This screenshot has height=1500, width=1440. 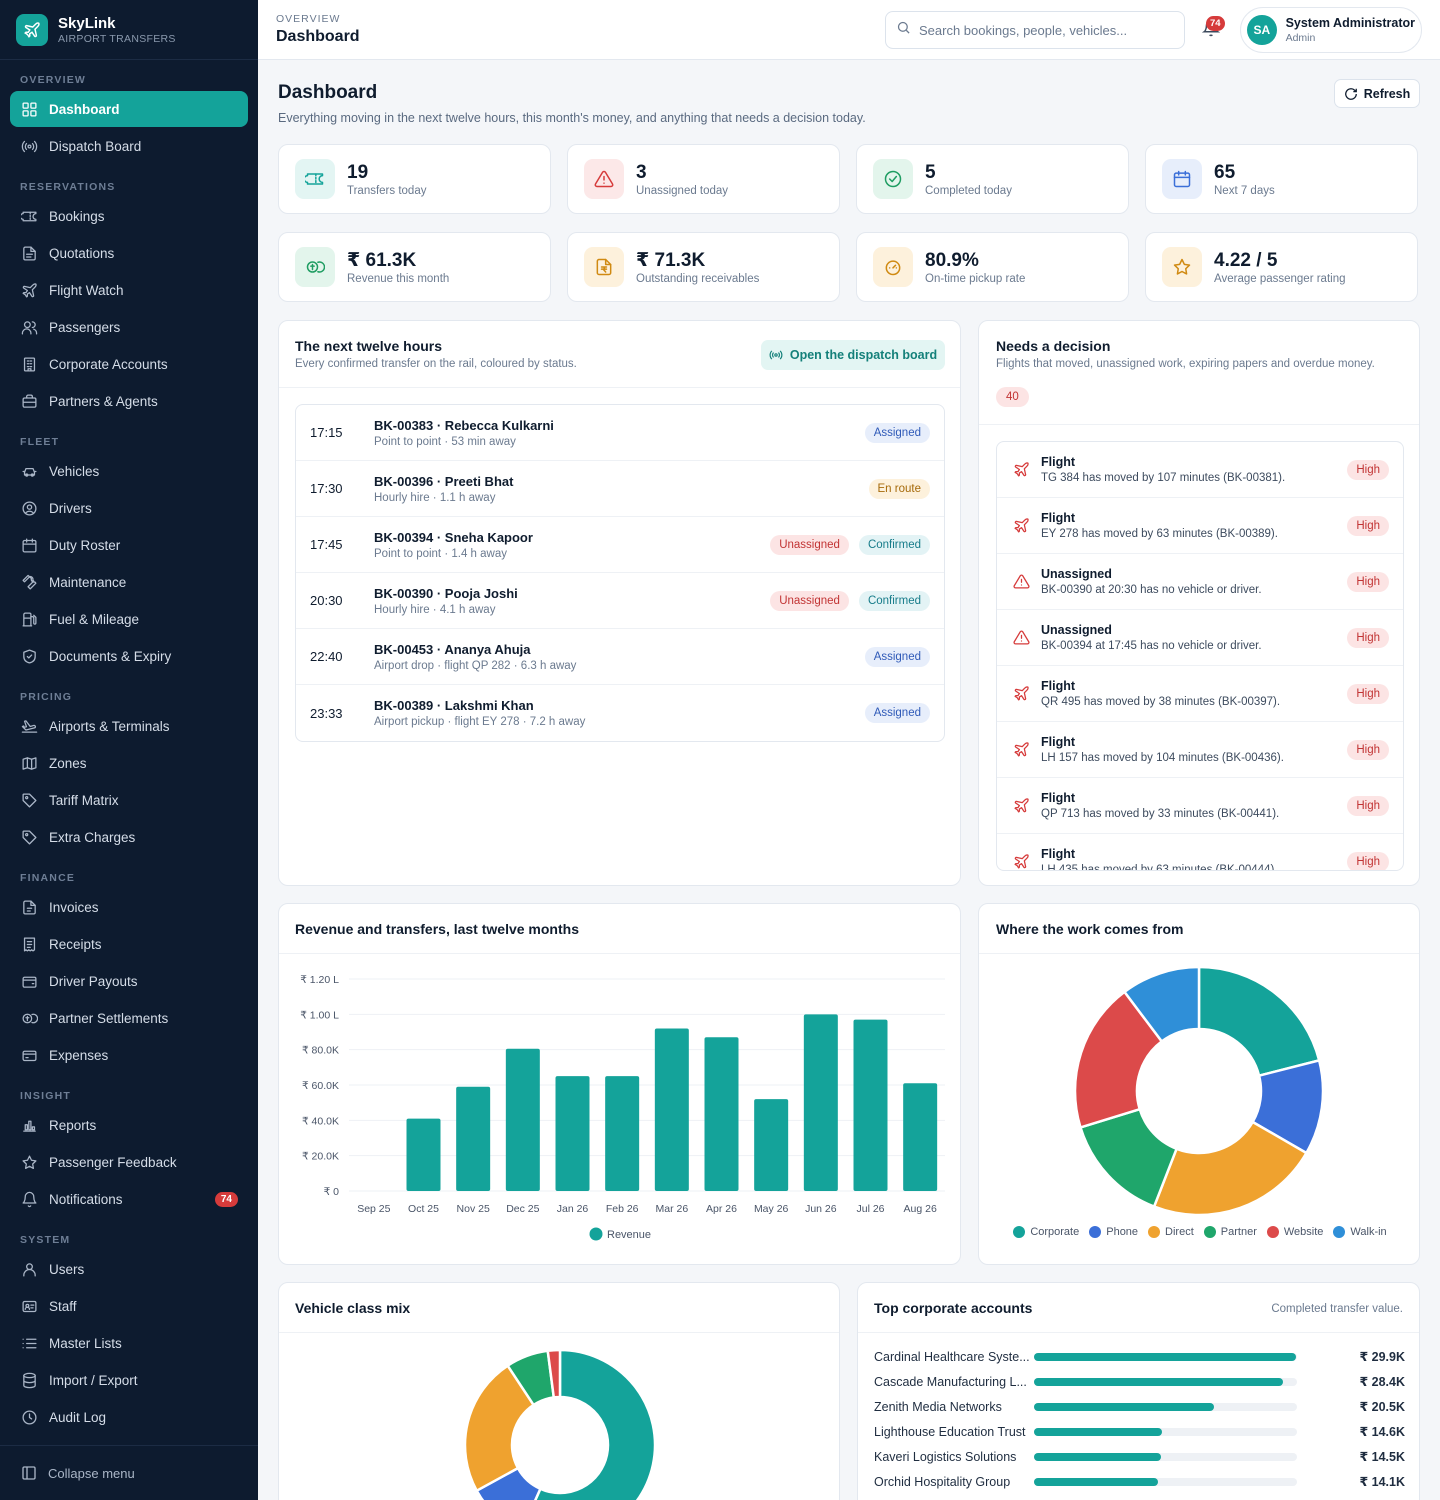 What do you see at coordinates (414, 267) in the screenshot?
I see `stat-card-revenue-this-month: ₹ 61.3K Revenue this month` at bounding box center [414, 267].